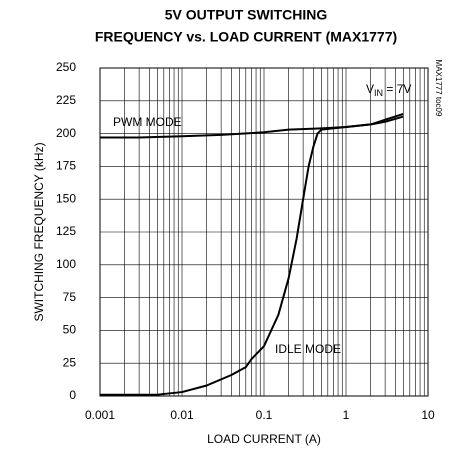  I want to click on series-label: PWM MODE, so click(147, 122).